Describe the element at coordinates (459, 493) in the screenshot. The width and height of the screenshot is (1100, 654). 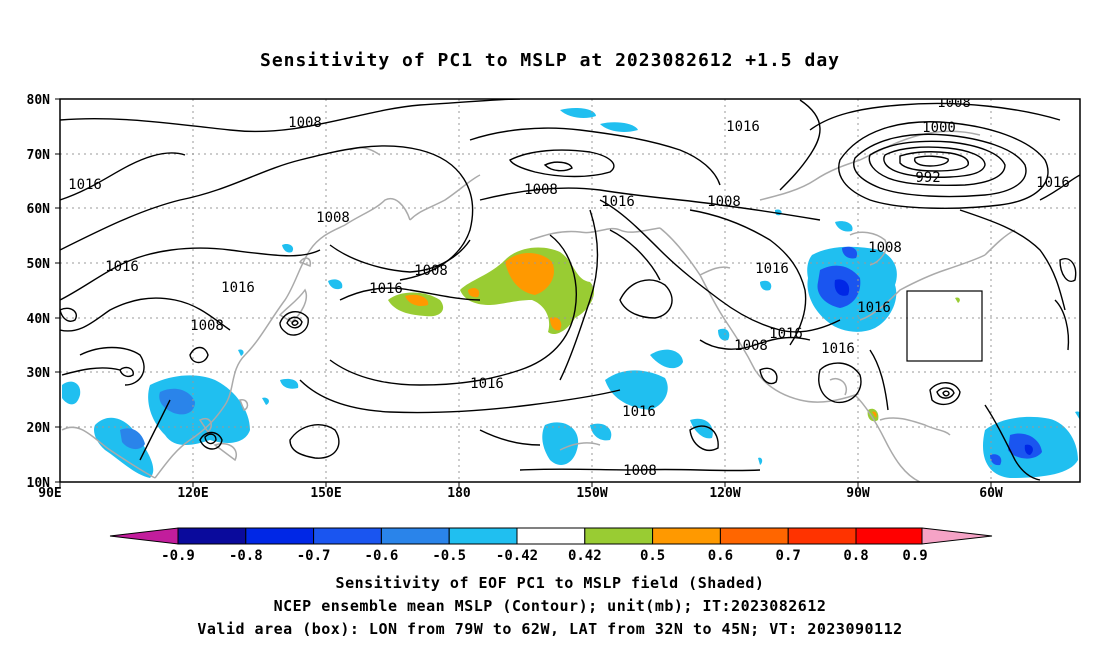
I see `lon-label: 180` at that location.